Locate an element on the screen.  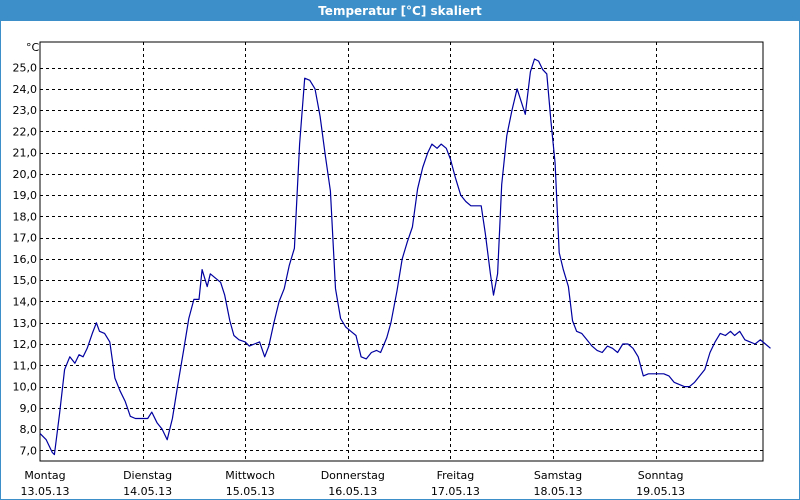
y-tick-label: 19,0 is located at coordinates (25, 195).